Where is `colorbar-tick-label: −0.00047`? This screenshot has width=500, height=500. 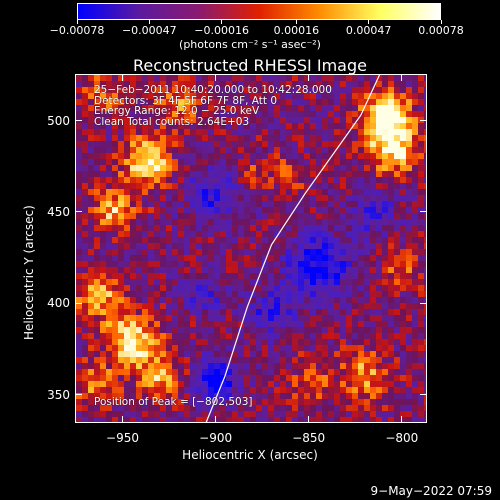
colorbar-tick-label: −0.00047 is located at coordinates (149, 30).